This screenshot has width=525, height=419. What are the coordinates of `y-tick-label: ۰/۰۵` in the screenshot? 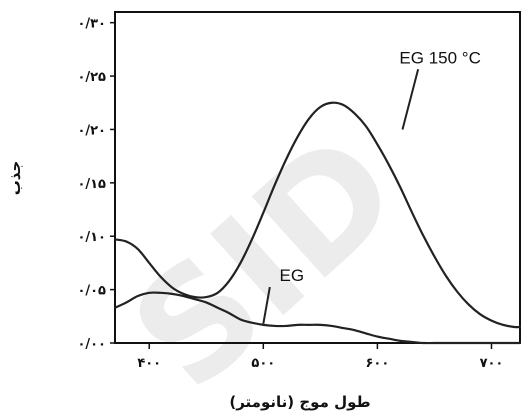 It's located at (91, 291).